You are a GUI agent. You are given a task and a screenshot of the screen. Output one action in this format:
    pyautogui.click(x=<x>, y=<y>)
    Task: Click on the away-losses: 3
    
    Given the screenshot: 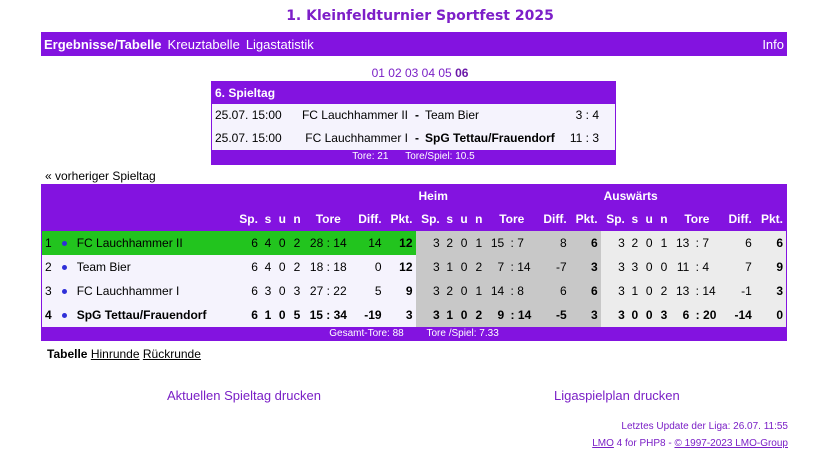 What is the action you would take?
    pyautogui.click(x=664, y=314)
    